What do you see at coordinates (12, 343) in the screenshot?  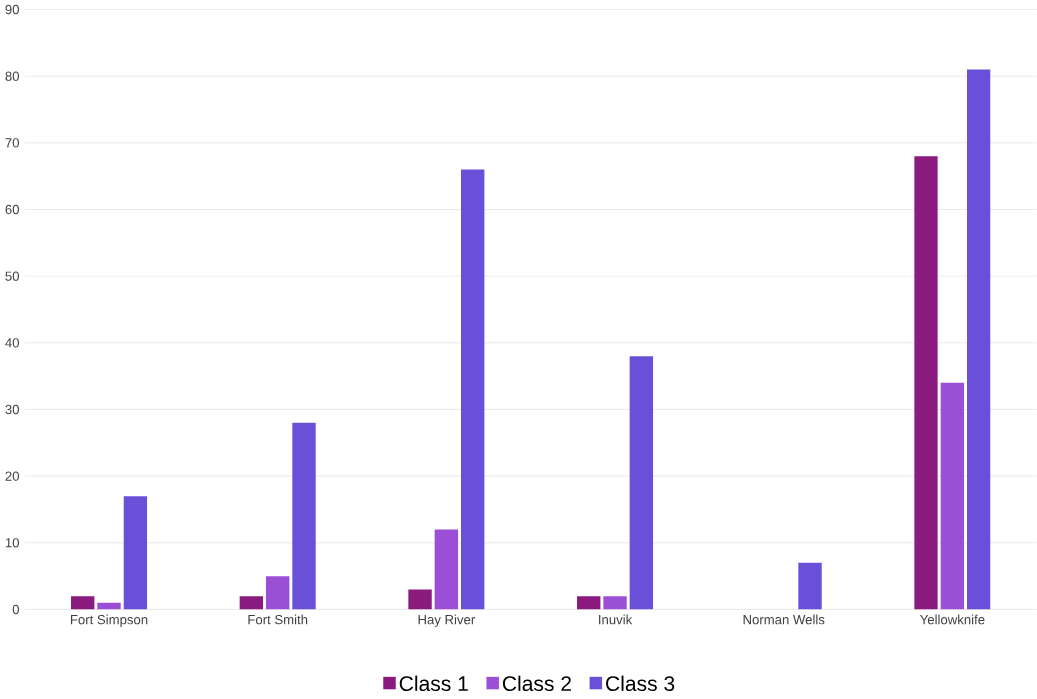 I see `y-tick-label: 40` at bounding box center [12, 343].